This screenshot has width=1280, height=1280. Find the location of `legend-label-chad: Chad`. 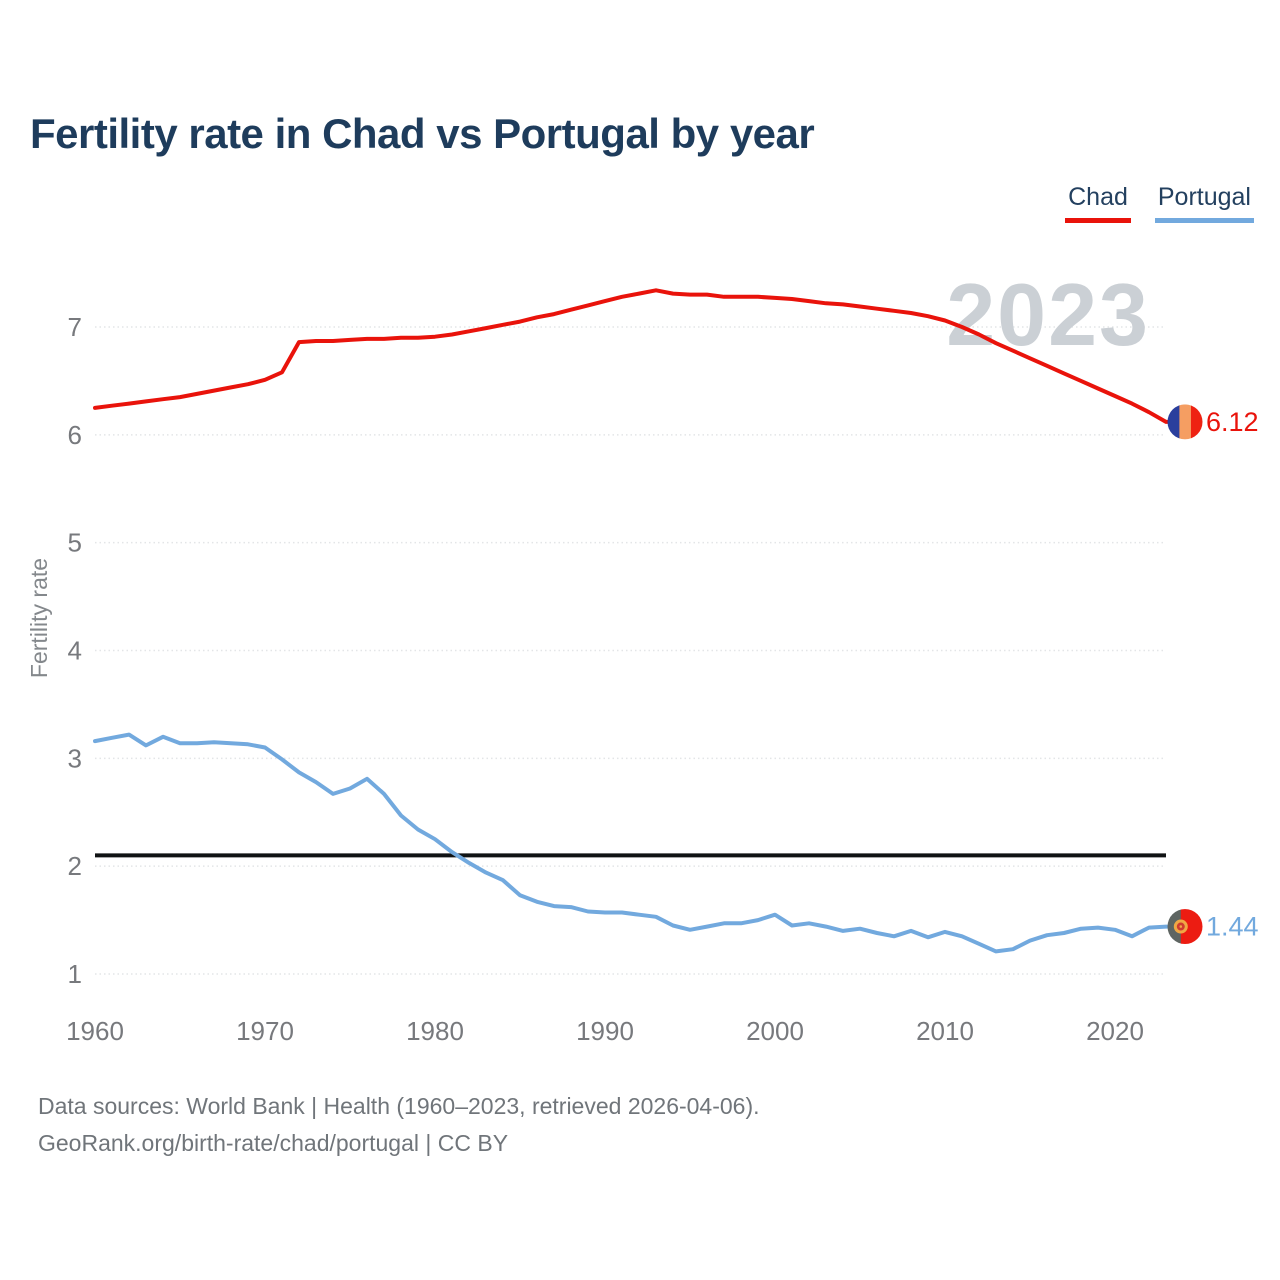

legend-label-chad: Chad is located at coordinates (1098, 197).